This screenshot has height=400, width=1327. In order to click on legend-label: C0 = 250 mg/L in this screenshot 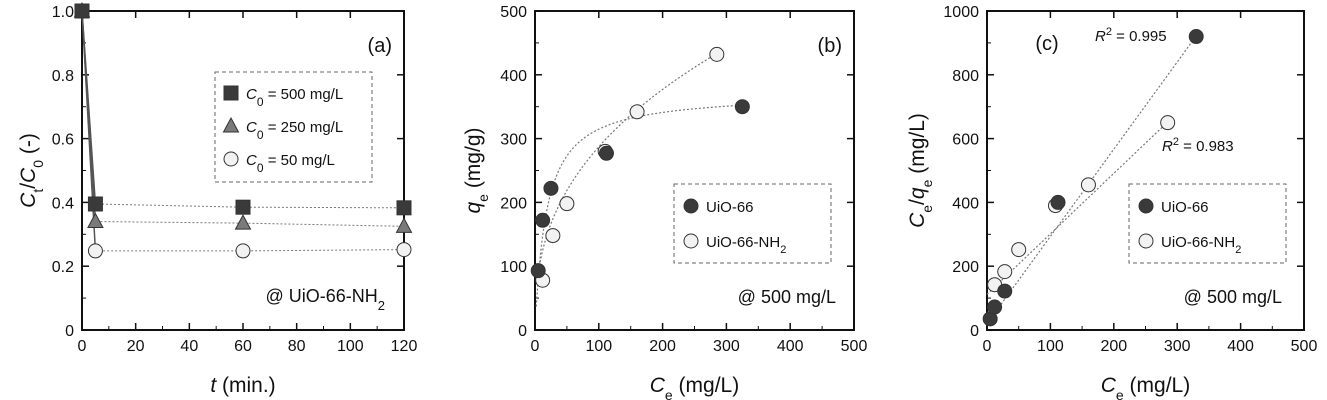, I will do `click(294, 130)`.